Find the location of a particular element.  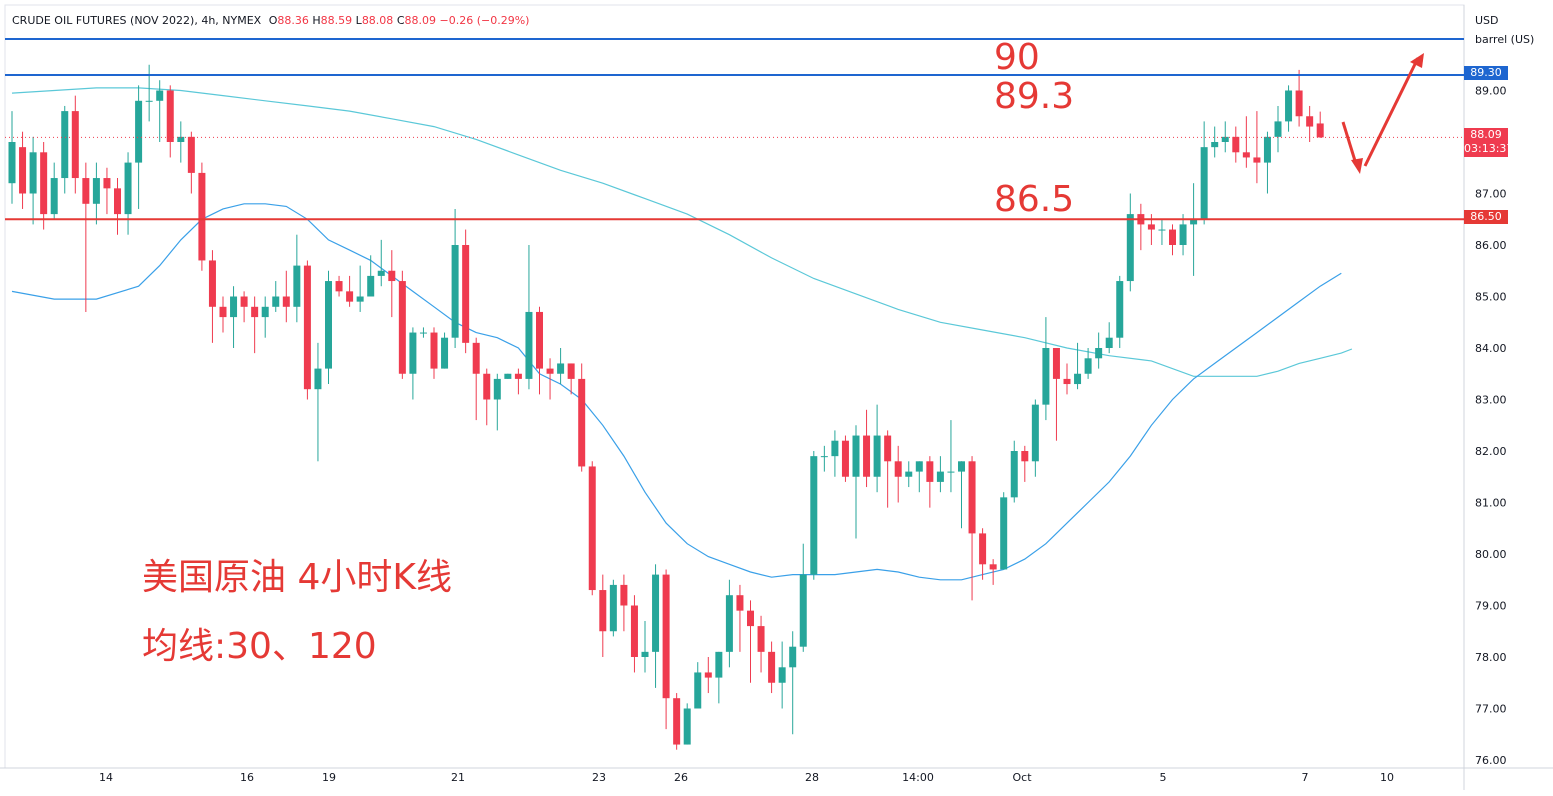

annotation-moving-averages: 均线:30、120 is located at coordinates (259, 646).